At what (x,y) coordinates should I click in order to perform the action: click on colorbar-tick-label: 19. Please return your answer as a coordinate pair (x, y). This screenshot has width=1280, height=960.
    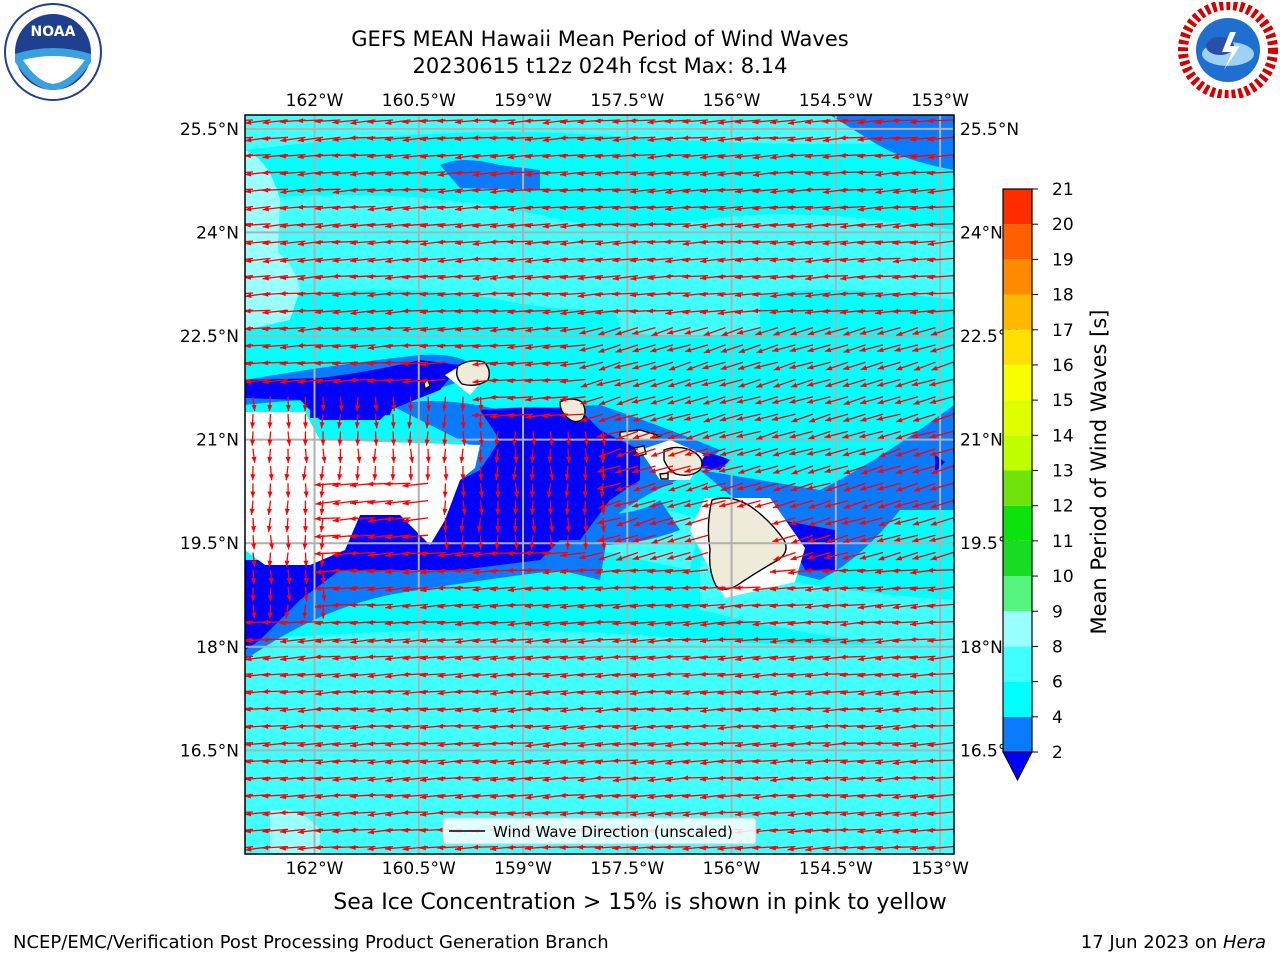
    Looking at the image, I should click on (1063, 260).